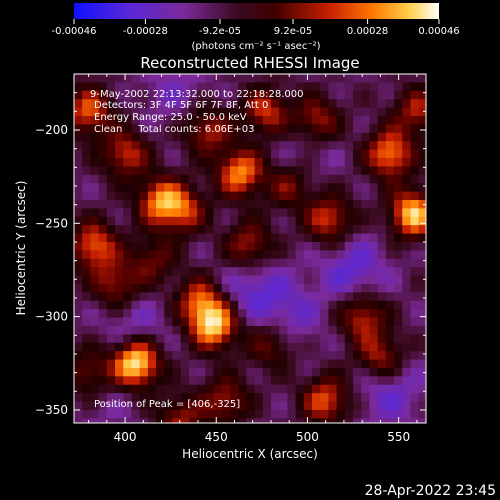 The width and height of the screenshot is (500, 500). I want to click on colorbar-unit-label: (photons cm⁻² s⁻¹ asec⁻²), so click(255, 46).